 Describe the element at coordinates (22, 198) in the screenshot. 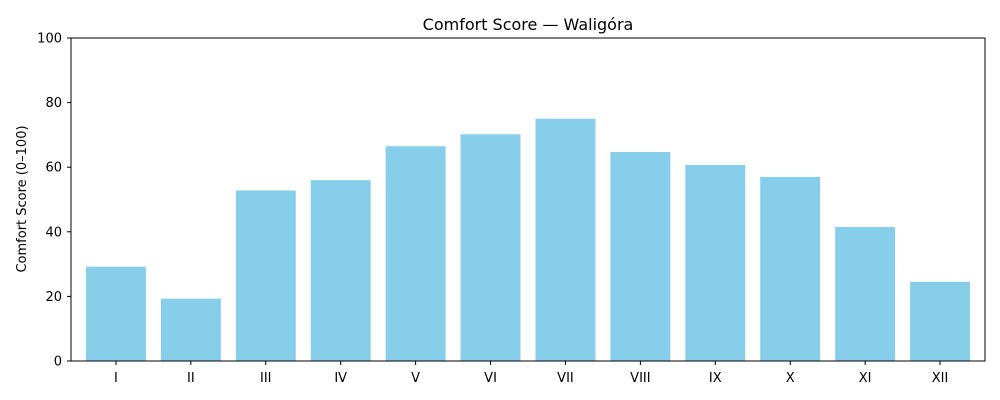

I see `y-axis-label: Comfort Score (0–100)` at that location.